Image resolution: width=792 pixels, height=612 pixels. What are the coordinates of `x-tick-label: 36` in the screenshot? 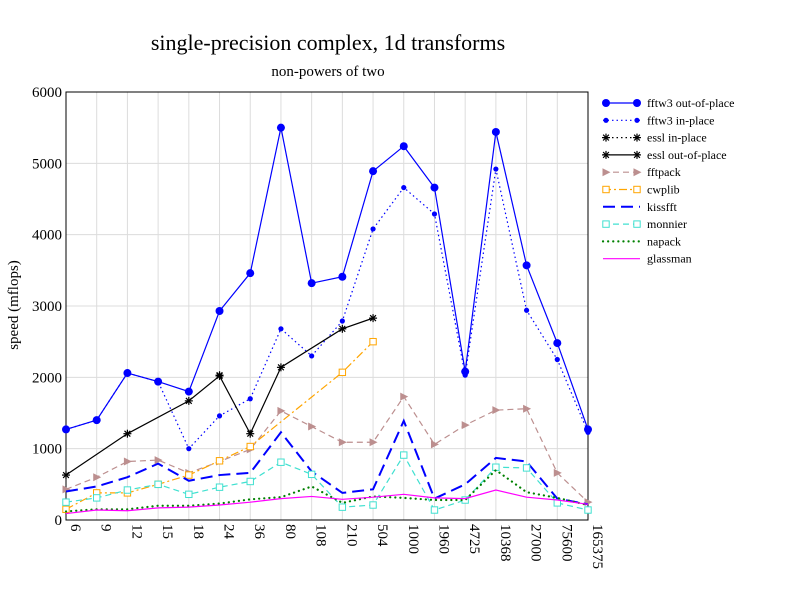 It's located at (259, 532).